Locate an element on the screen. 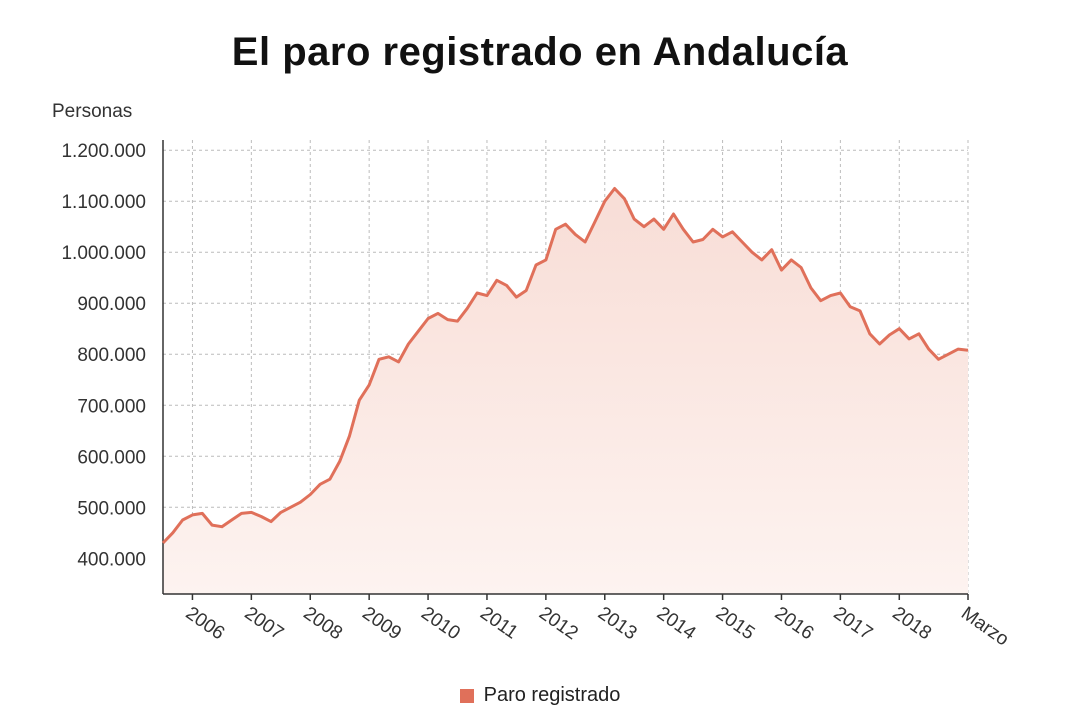  y-axis-label: Personas is located at coordinates (92, 111).